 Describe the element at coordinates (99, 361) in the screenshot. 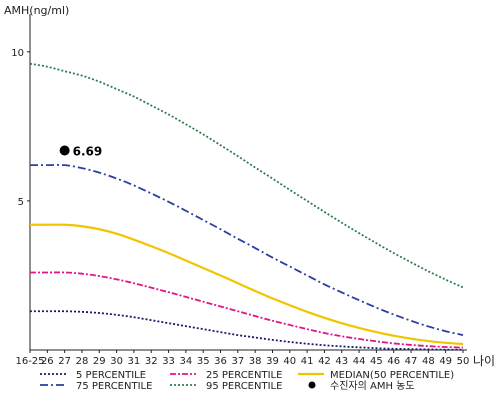

I see `x-tick-label: 29` at that location.